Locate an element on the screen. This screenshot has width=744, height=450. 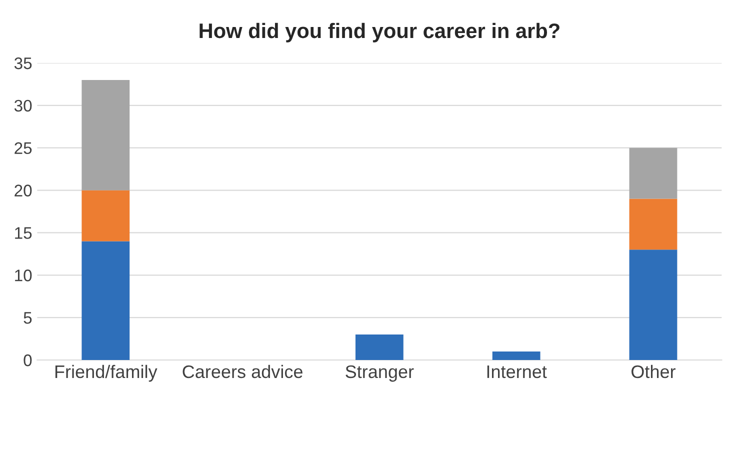
x-tick-label: Friend/family is located at coordinates (106, 373).